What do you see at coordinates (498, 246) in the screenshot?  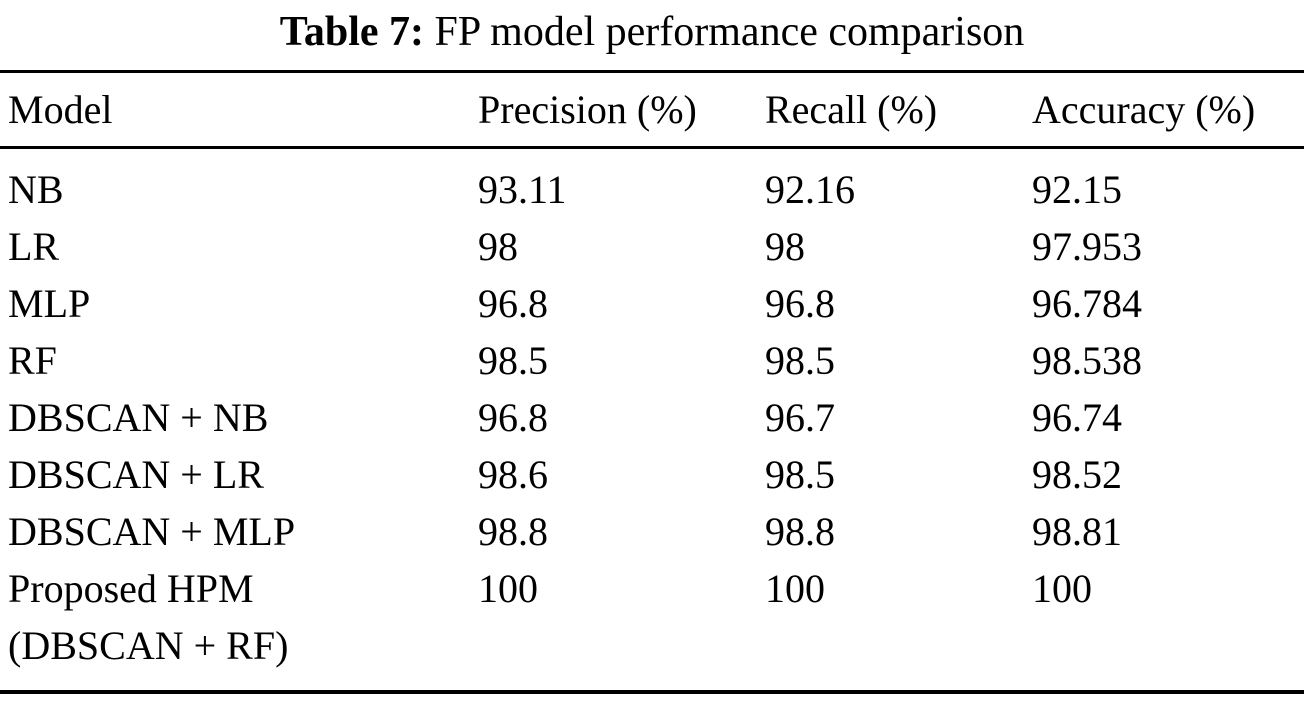 I see `precision-cell: 98` at bounding box center [498, 246].